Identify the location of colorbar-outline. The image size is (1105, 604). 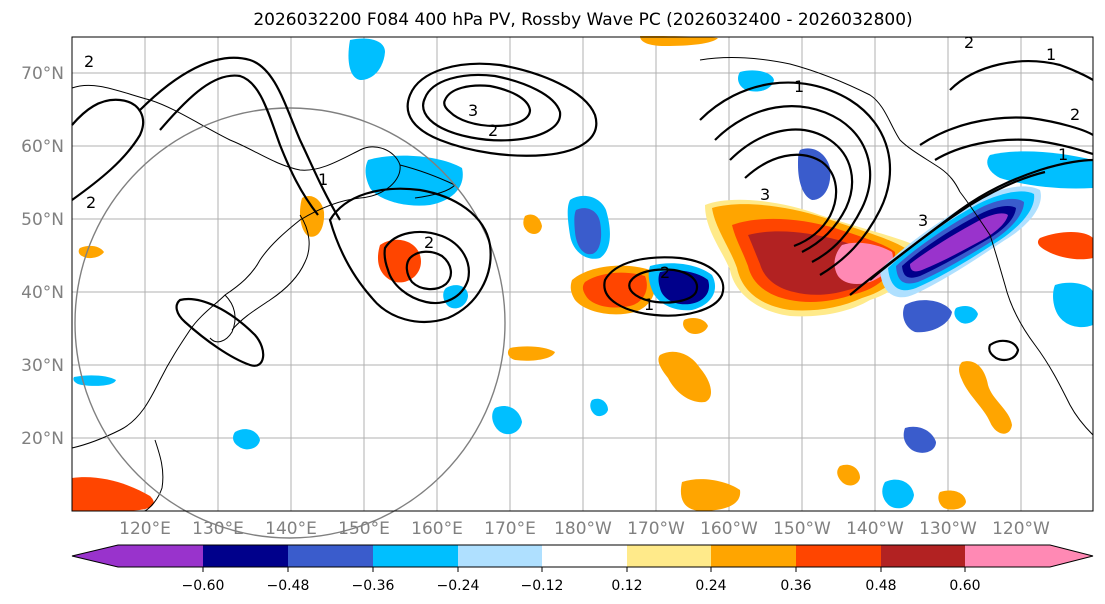
(582, 556).